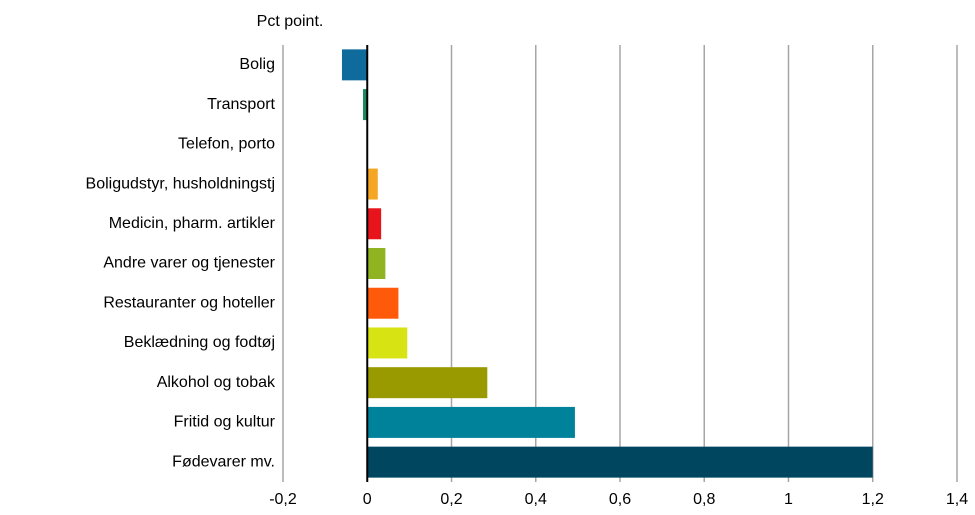  Describe the element at coordinates (283, 499) in the screenshot. I see `x-tick-label: -0,2` at that location.